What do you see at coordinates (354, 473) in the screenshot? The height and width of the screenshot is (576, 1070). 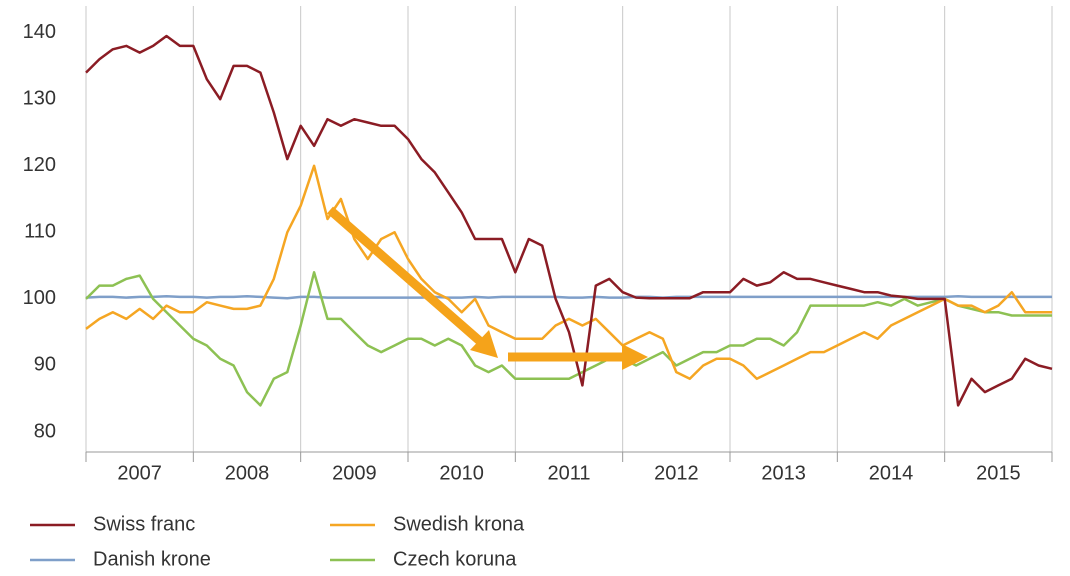 I see `x-tick-label: 2009` at bounding box center [354, 473].